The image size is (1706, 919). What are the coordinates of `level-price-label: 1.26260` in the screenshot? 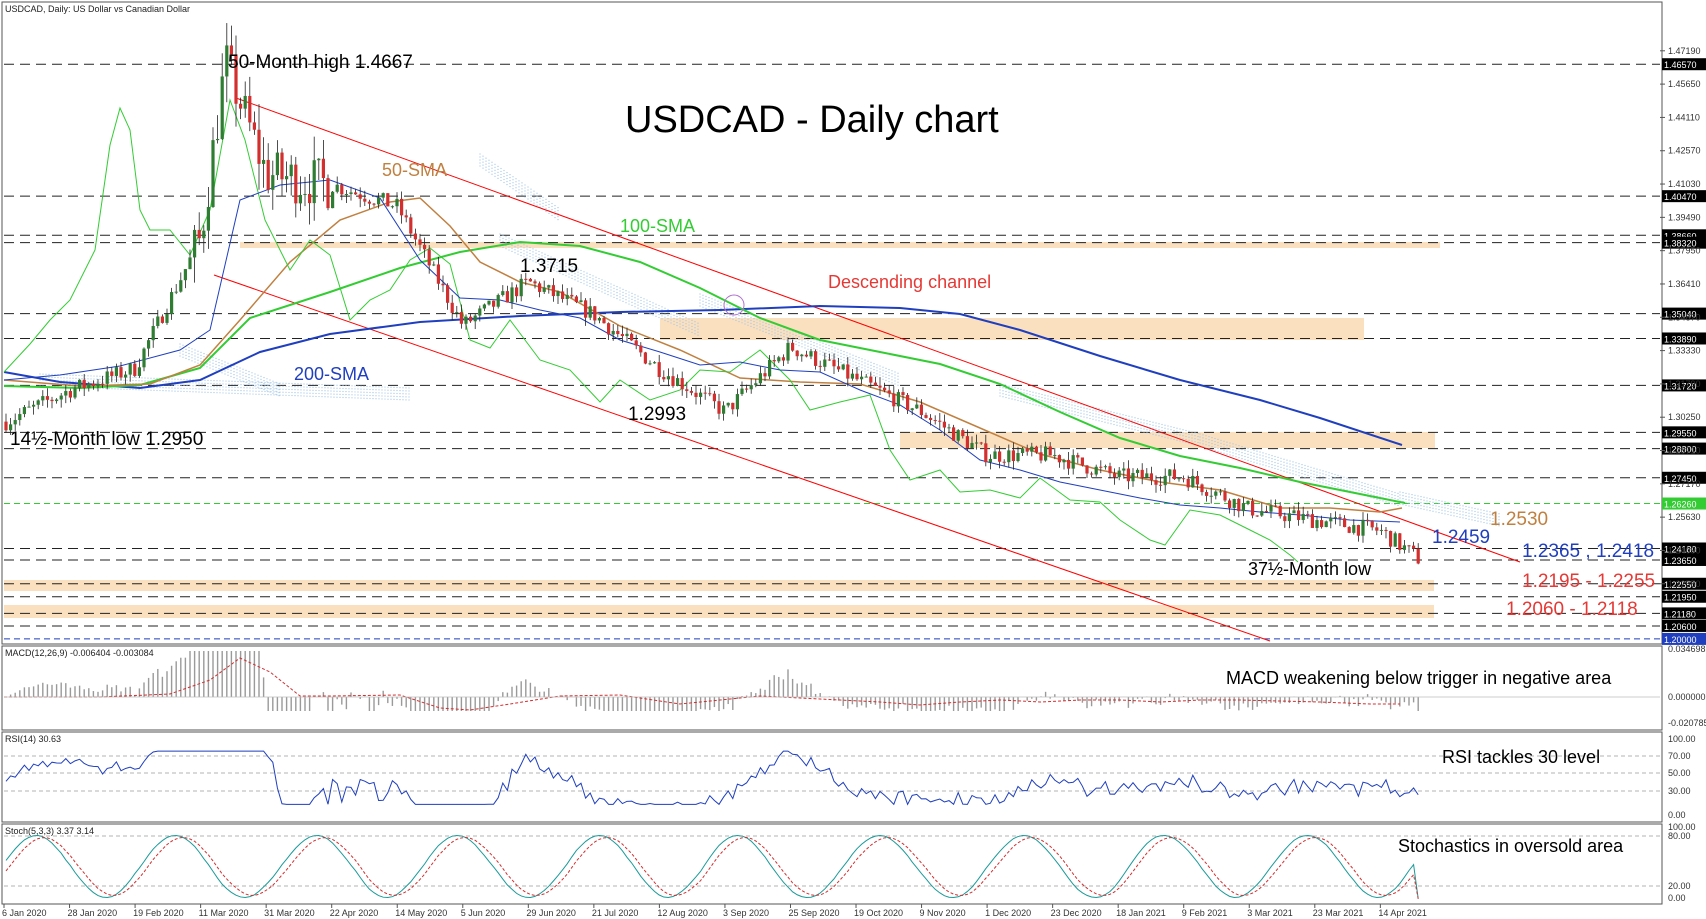 It's located at (1680, 505).